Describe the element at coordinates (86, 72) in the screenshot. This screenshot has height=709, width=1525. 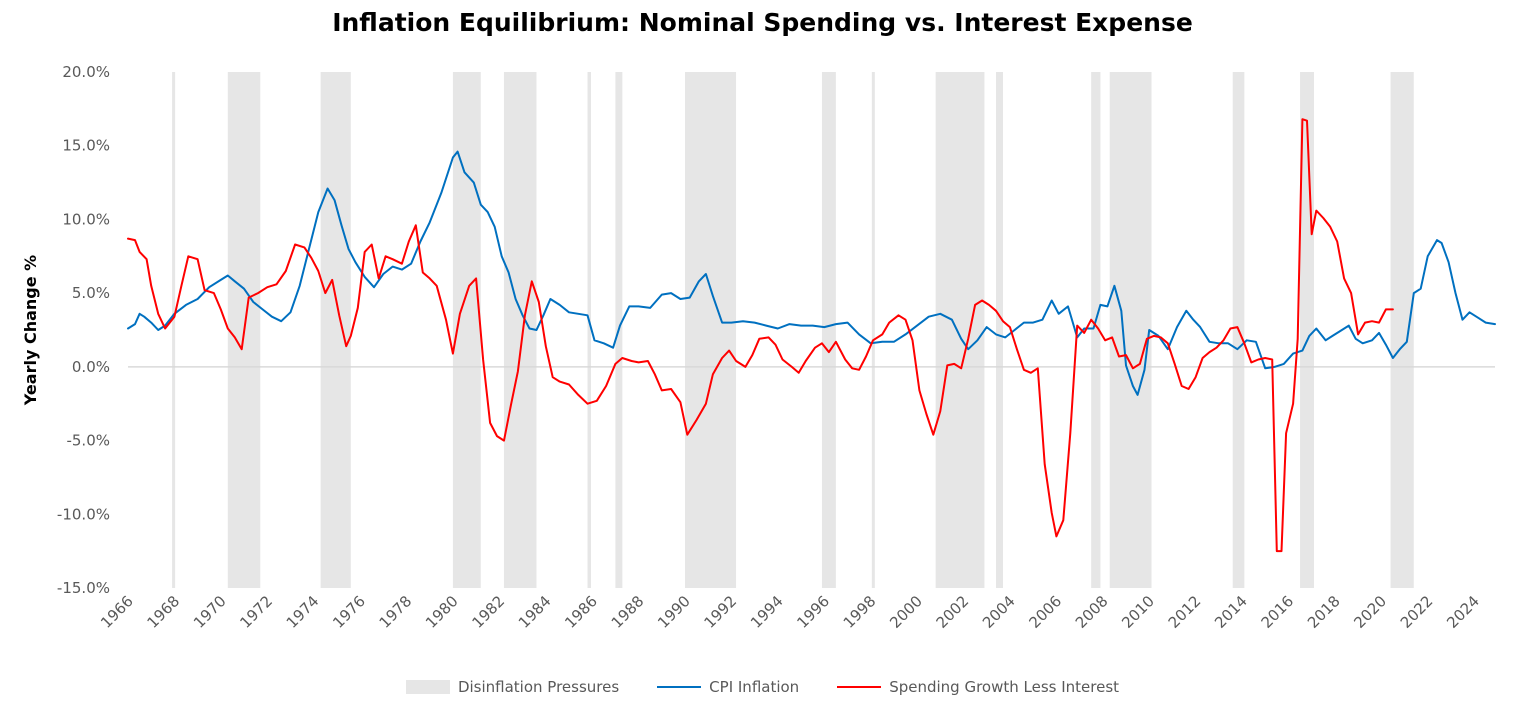
I see `y-tick-label: 20.0%` at that location.